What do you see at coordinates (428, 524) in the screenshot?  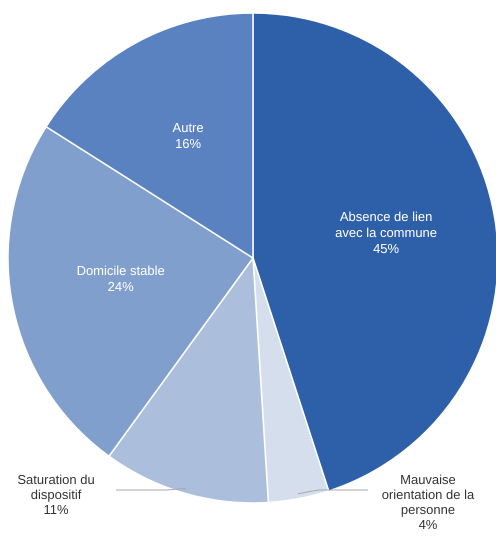 I see `data-label: 4%` at bounding box center [428, 524].